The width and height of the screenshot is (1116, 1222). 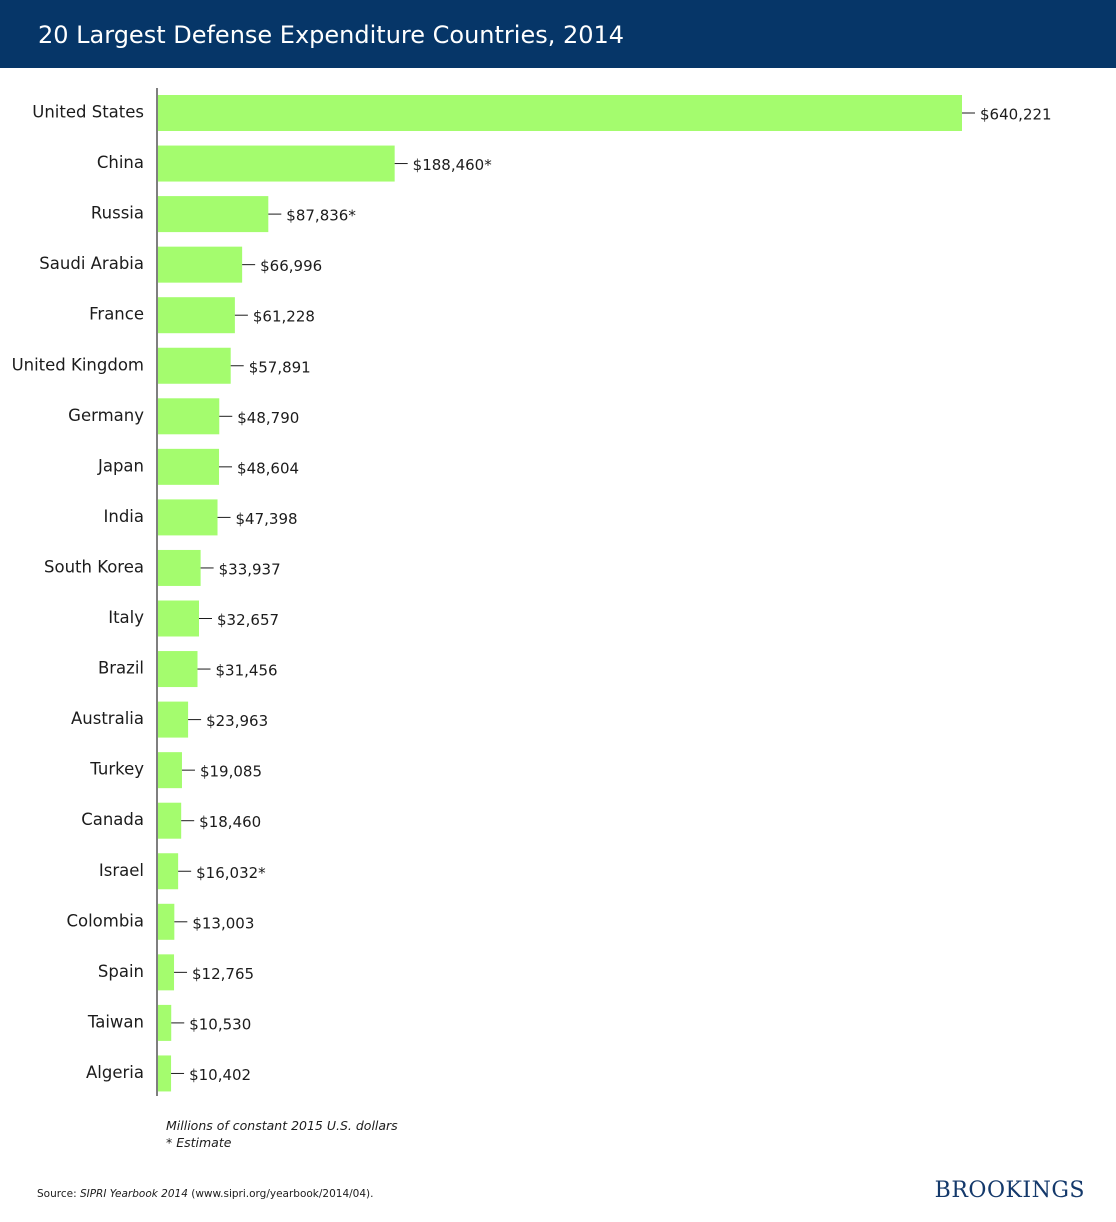 I want to click on source-prefix: Source:, so click(x=58, y=1194).